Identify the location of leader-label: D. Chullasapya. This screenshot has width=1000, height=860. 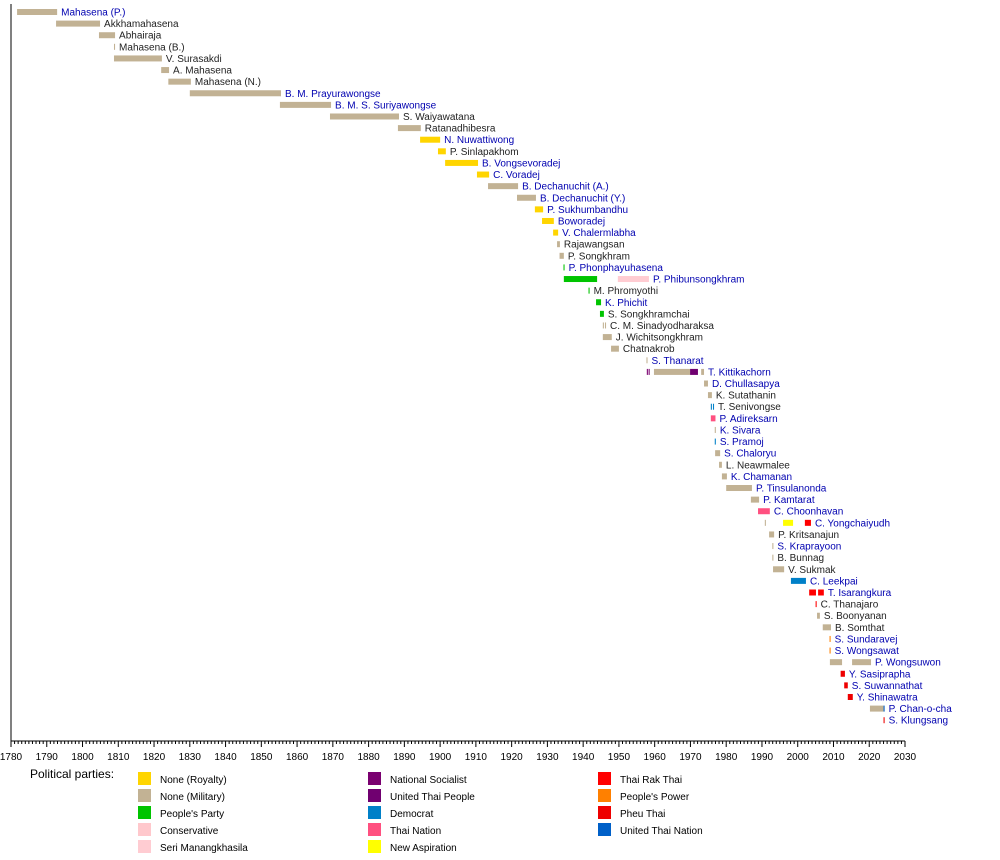
(746, 384).